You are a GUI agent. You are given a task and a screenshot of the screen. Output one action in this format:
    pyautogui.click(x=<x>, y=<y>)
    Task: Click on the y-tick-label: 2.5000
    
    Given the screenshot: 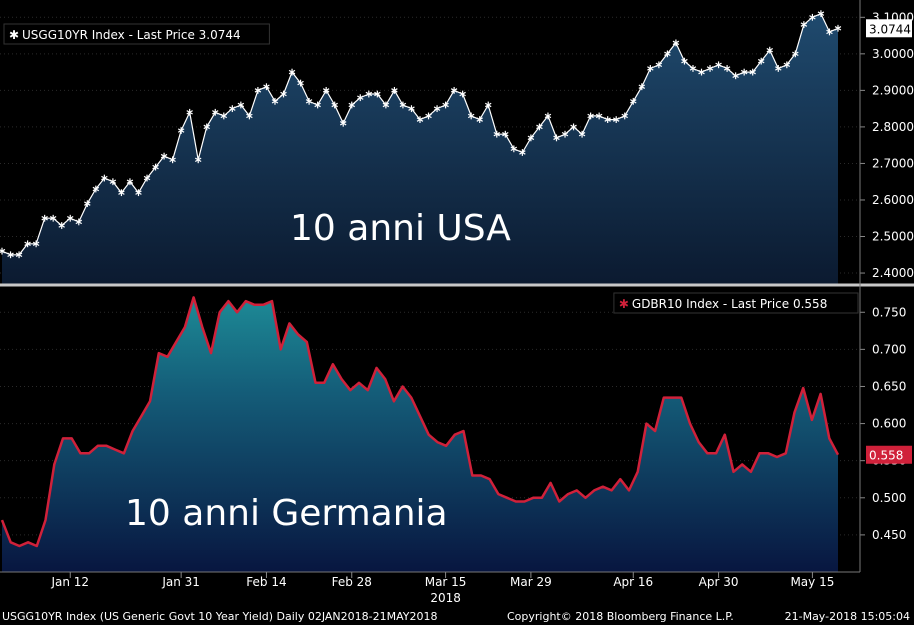 What is the action you would take?
    pyautogui.click(x=893, y=237)
    